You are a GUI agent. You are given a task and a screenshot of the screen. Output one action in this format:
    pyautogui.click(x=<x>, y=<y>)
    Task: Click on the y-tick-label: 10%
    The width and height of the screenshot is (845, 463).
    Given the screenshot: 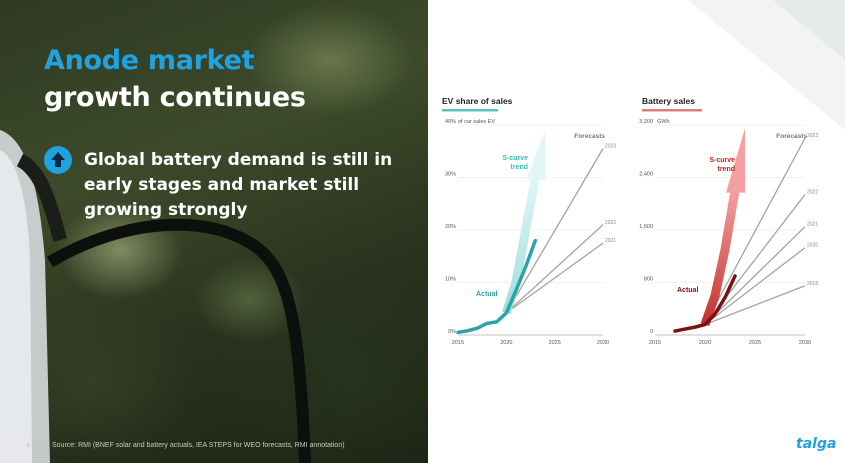 What is the action you would take?
    pyautogui.click(x=450, y=280)
    